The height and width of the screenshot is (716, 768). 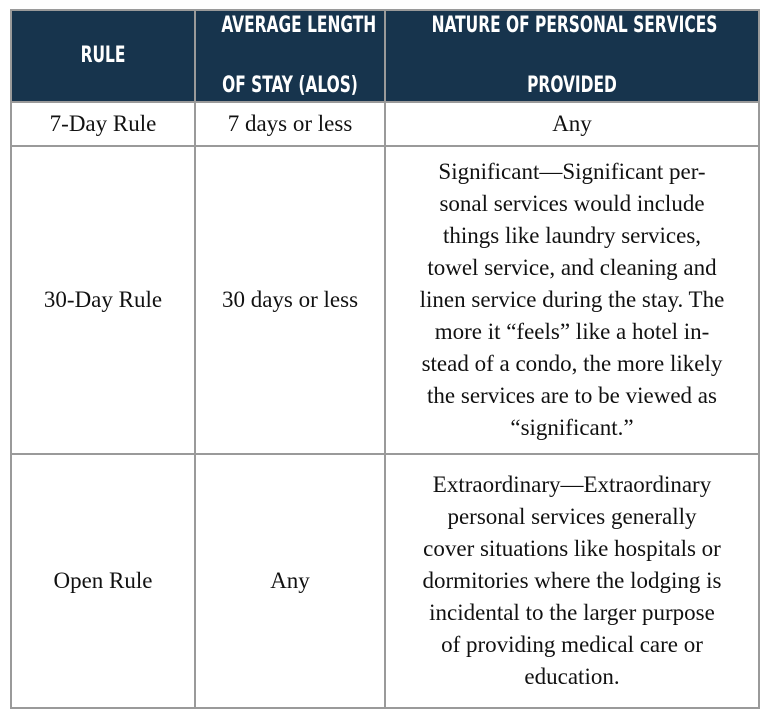 What do you see at coordinates (572, 548) in the screenshot?
I see `nature-line: cover situations like hospitals or` at bounding box center [572, 548].